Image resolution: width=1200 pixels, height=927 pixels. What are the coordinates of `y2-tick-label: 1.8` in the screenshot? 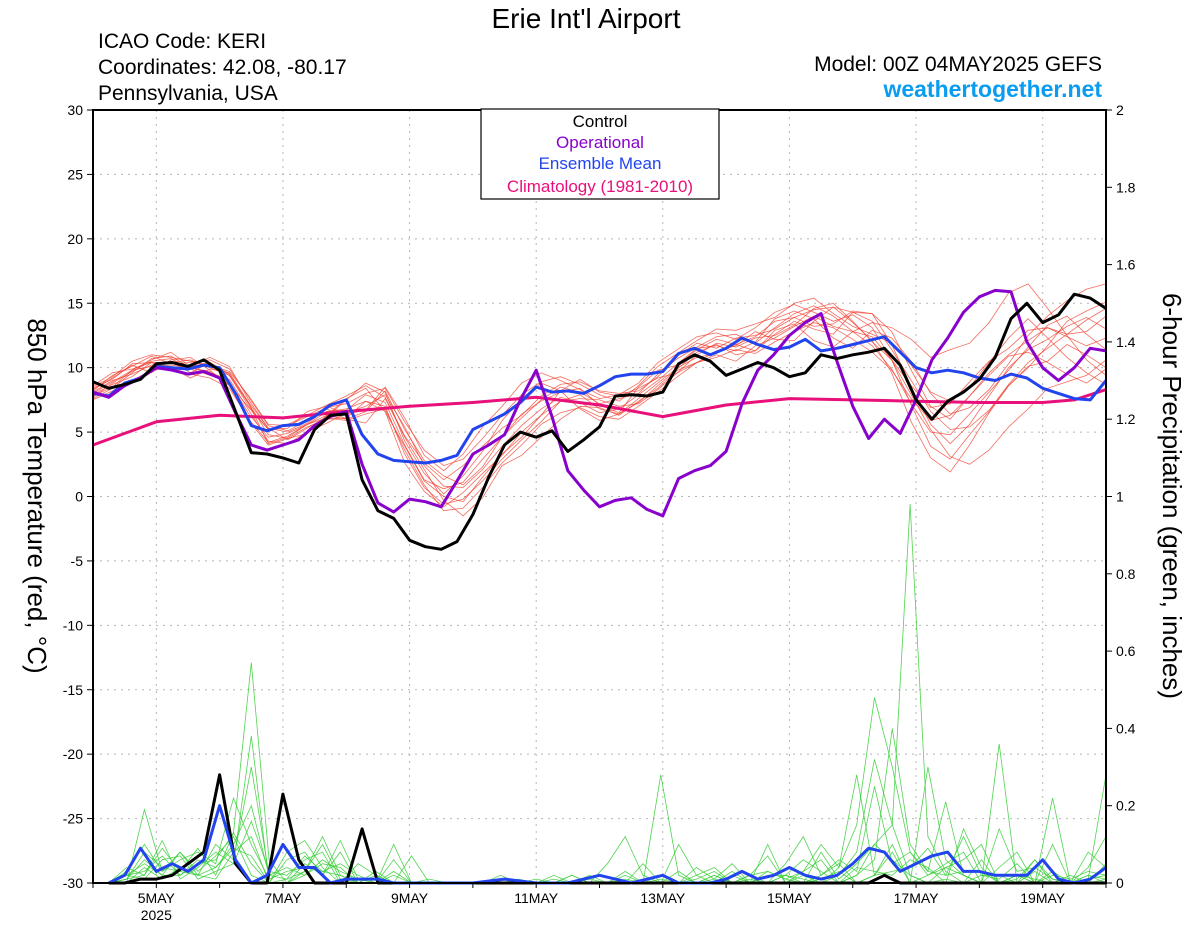 It's located at (1126, 187).